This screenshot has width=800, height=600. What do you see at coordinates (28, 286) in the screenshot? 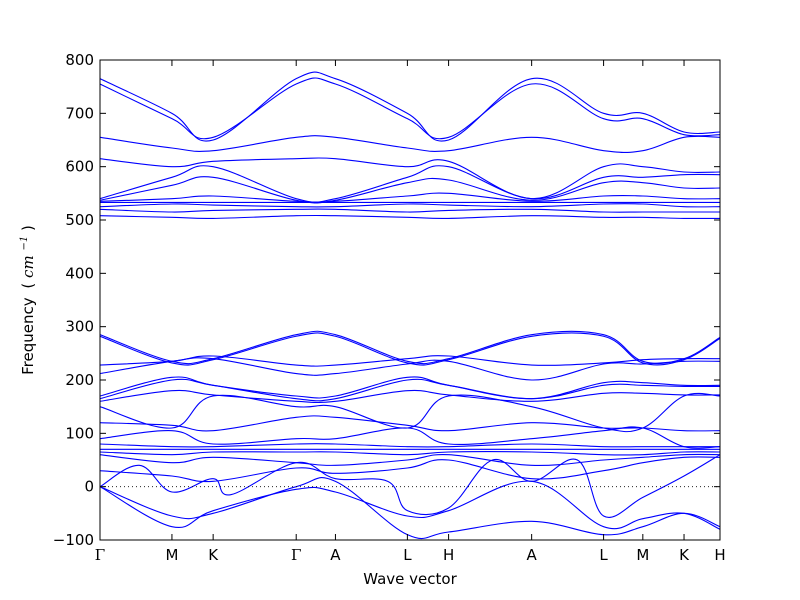
I see `y-axis-unit-open: (` at bounding box center [28, 286].